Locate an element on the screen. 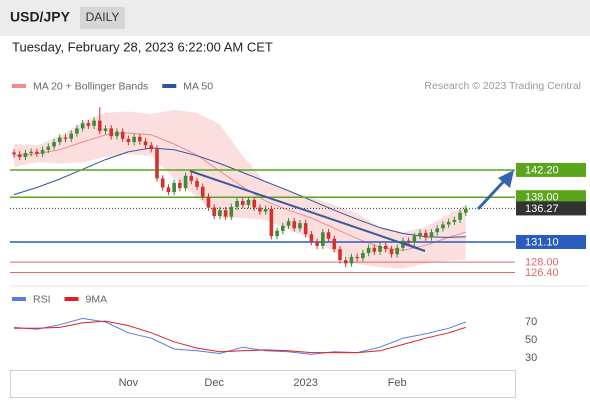  source: Research © 2023 Trading Central is located at coordinates (502, 86).